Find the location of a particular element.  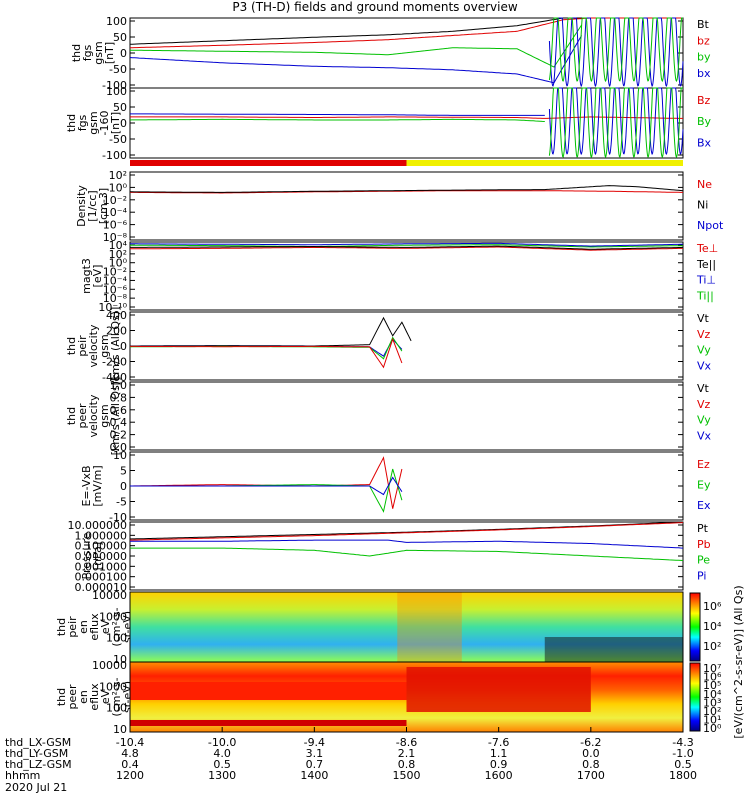

y-tick-label: 1.0 is located at coordinates (119, 385).